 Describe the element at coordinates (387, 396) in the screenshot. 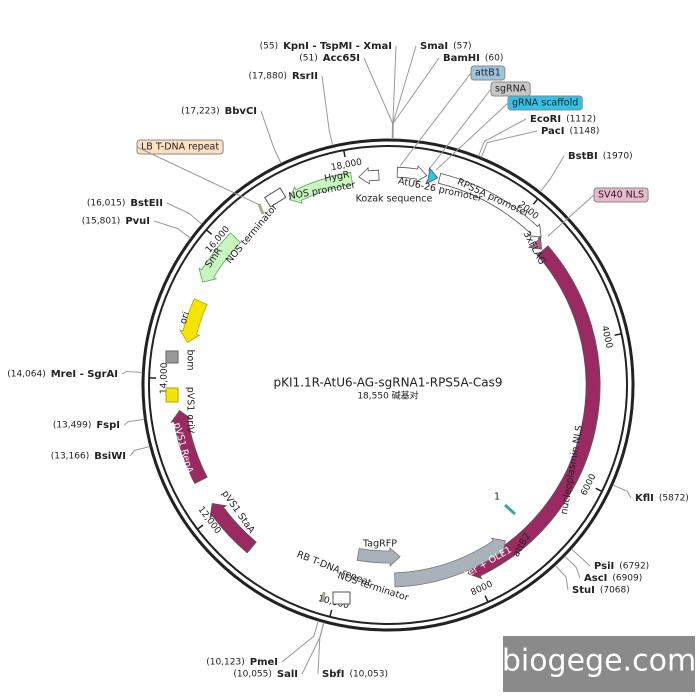

I see `map-length: 18,550 碱基对` at that location.